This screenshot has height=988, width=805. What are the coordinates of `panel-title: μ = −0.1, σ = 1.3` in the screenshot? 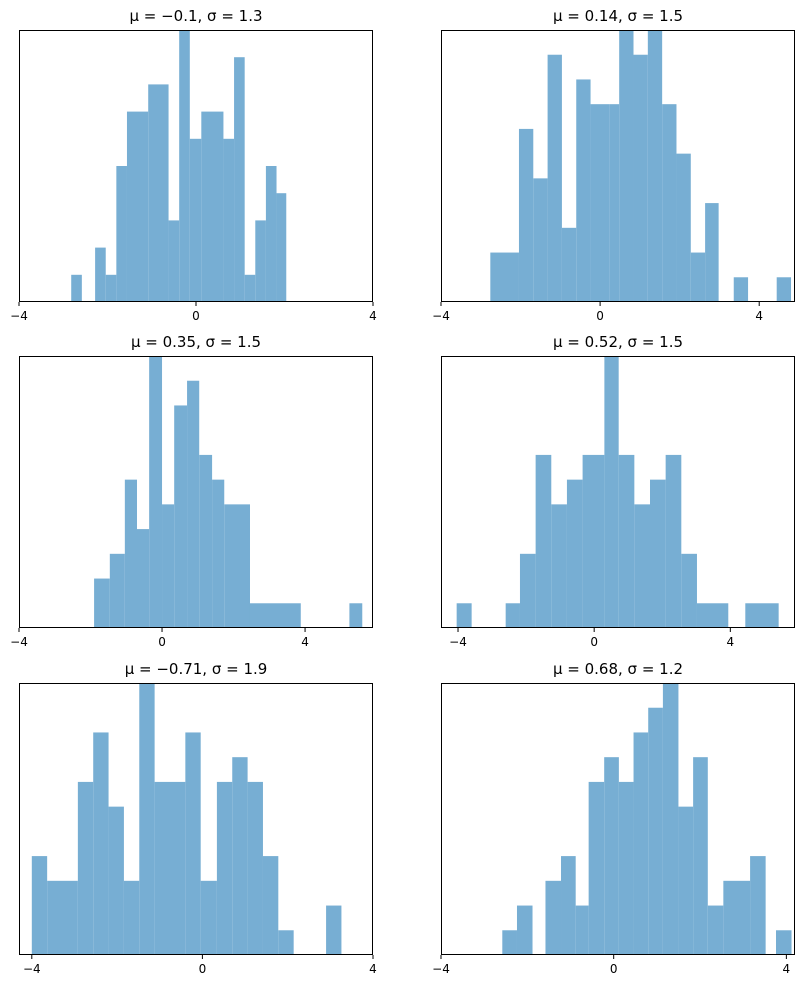 It's located at (195, 16).